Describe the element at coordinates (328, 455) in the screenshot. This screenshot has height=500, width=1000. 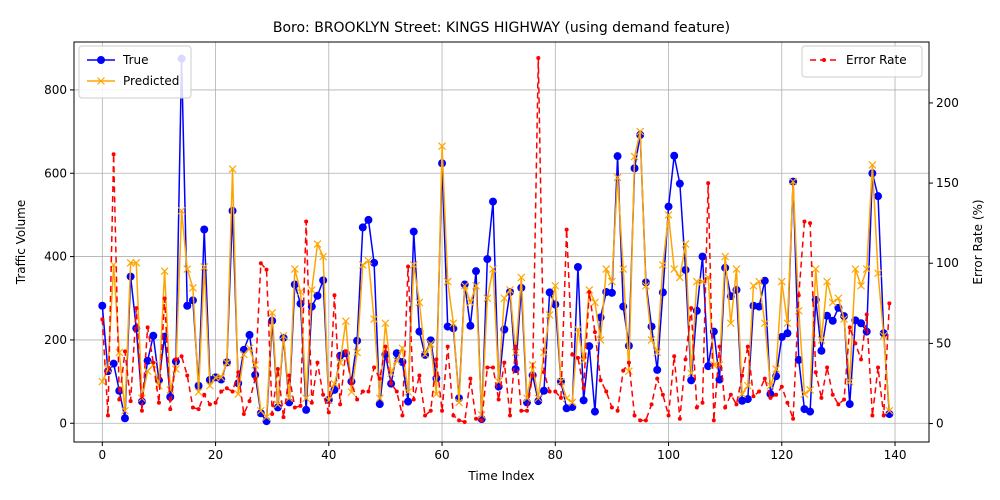
I see `x-tick-label-2: 40` at that location.